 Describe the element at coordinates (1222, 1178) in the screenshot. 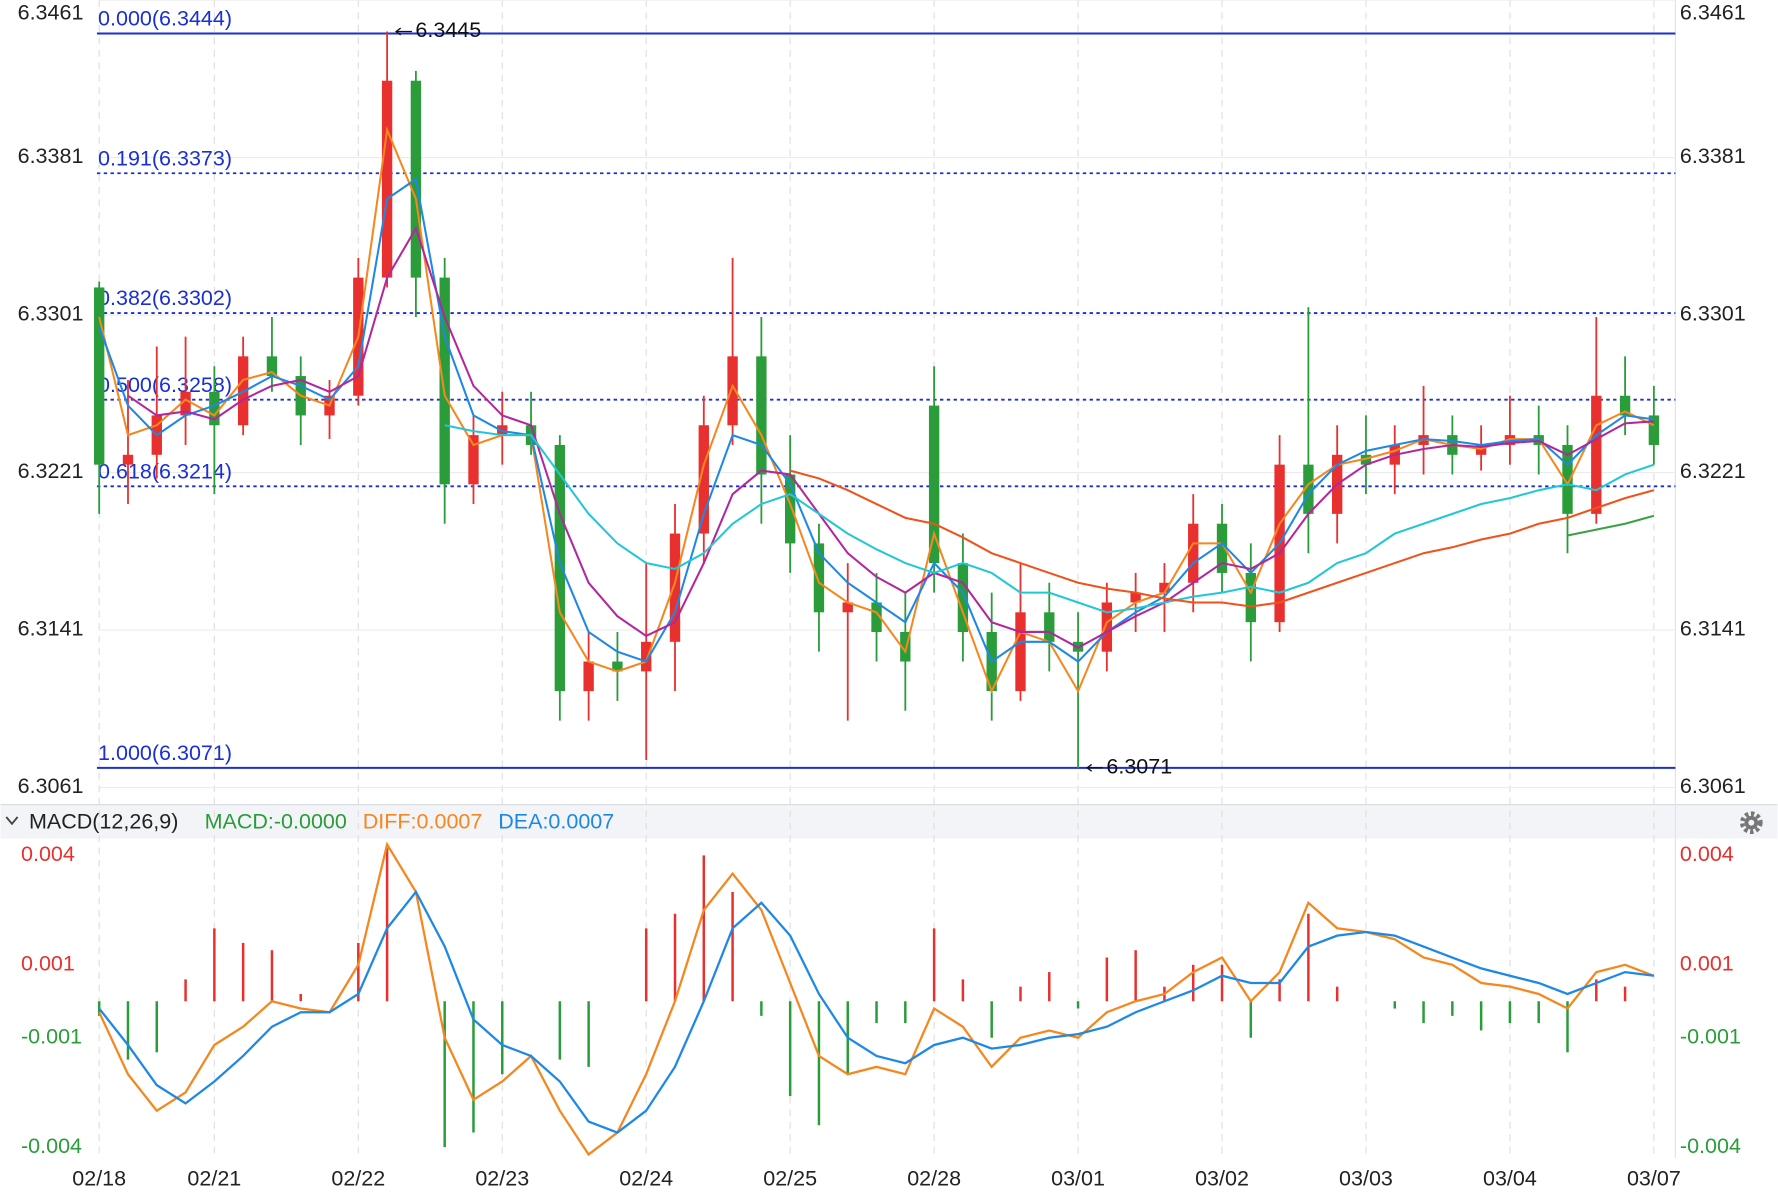

I see `x-tick-label: 03/02` at that location.